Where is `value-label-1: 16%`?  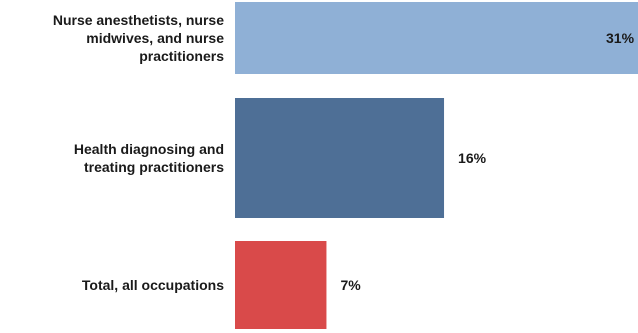 value-label-1: 16% is located at coordinates (472, 158).